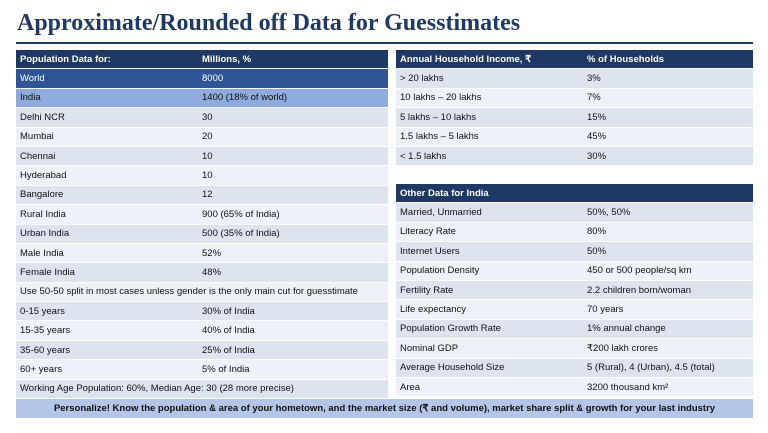  I want to click on table-row: 10 lakhs – 20 lakhs 7%, so click(574, 98).